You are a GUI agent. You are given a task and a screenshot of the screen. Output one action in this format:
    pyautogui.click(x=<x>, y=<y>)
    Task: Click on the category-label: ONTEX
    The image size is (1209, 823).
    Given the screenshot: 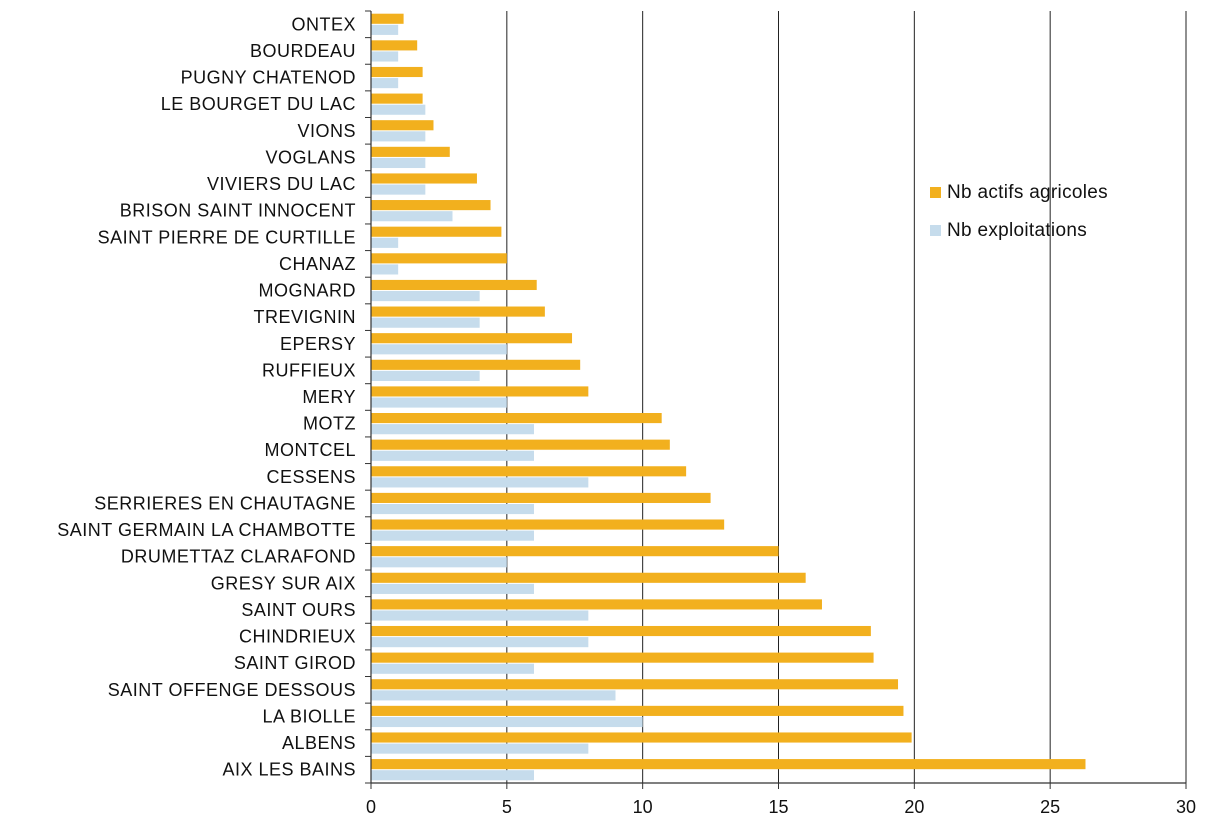 What is the action you would take?
    pyautogui.click(x=323, y=24)
    